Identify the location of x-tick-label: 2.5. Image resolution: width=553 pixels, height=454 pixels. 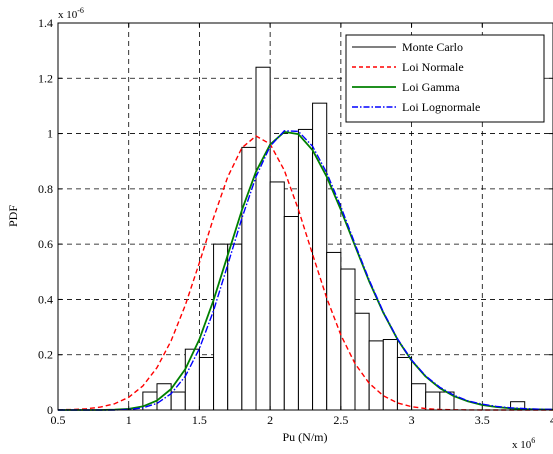
(340, 420).